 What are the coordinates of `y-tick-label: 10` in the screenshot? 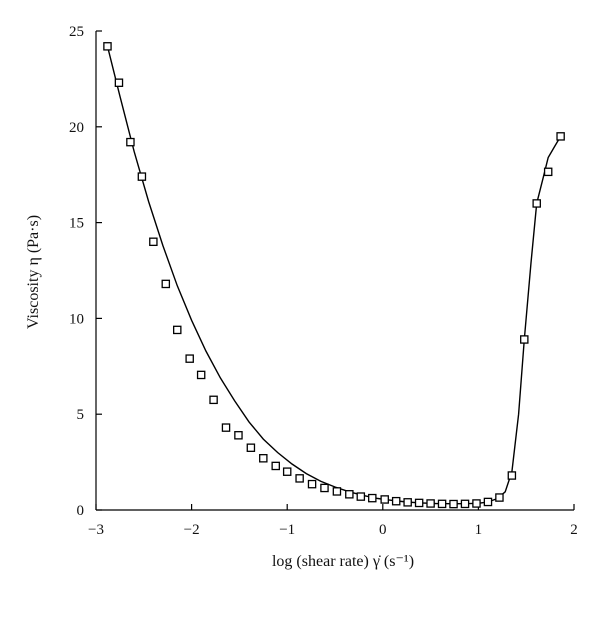 It's located at (76, 319).